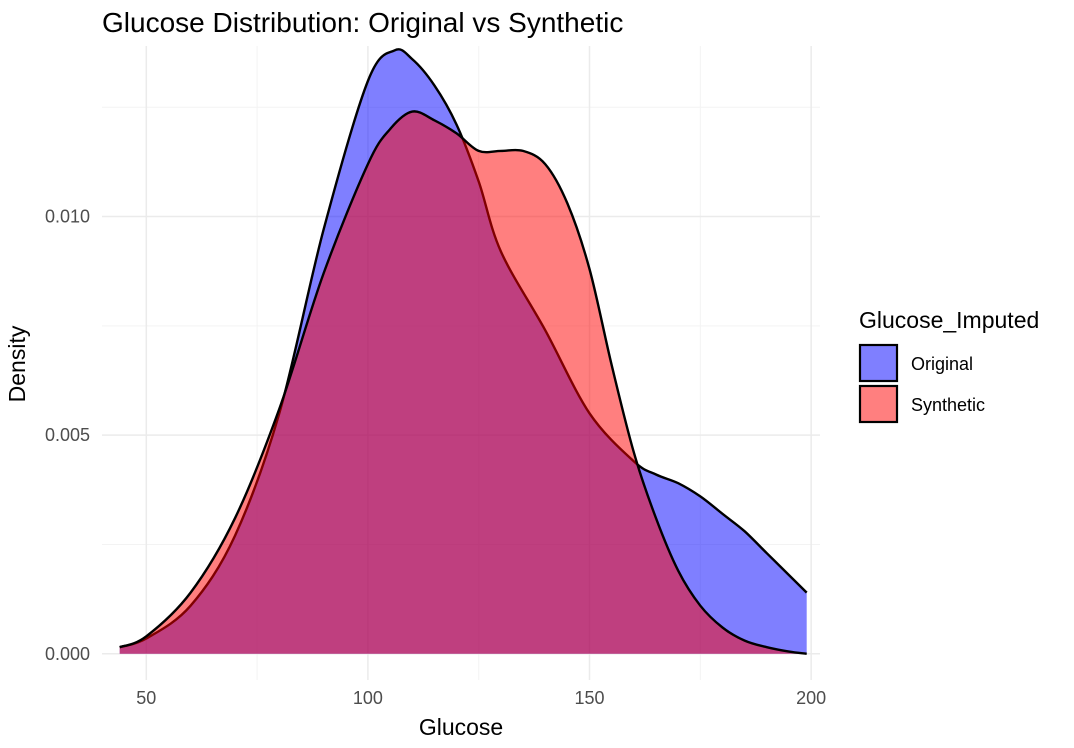 Image resolution: width=1074 pixels, height=748 pixels. I want to click on legend-label-original: Original, so click(942, 364).